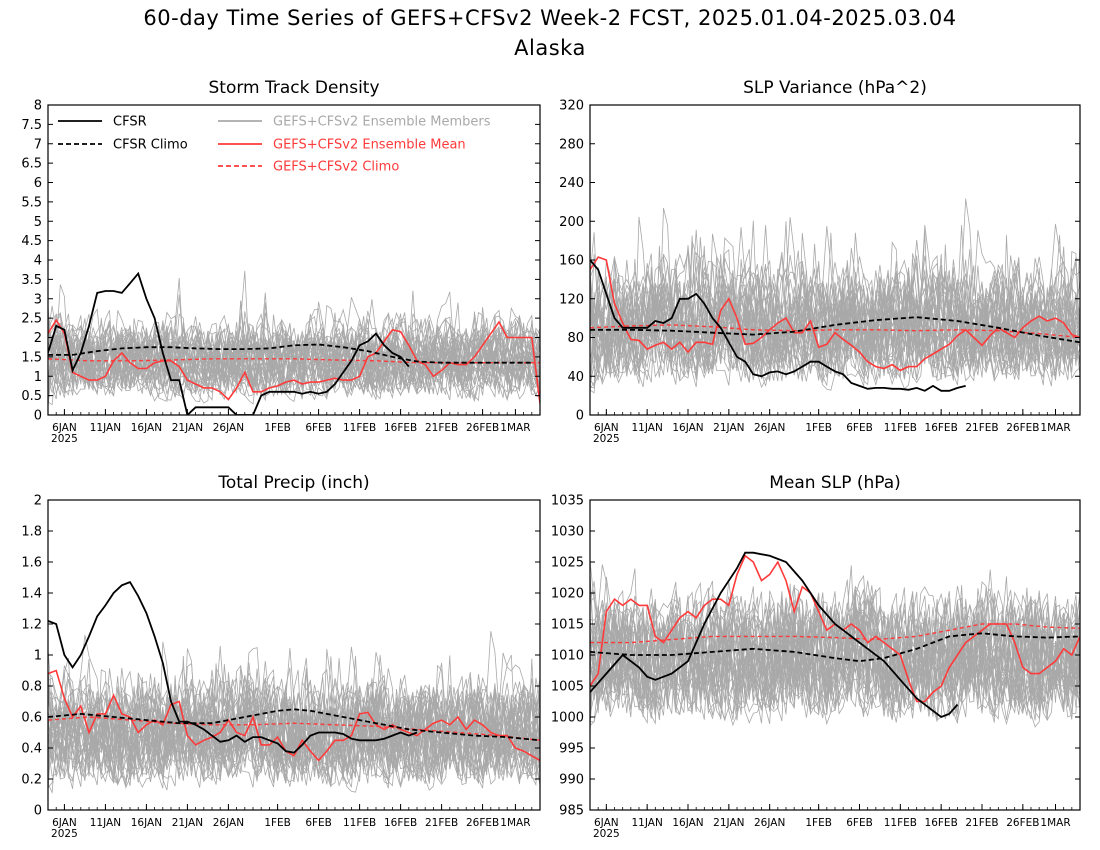 This screenshot has width=1100, height=850. I want to click on y-tick-label: 40, so click(575, 377).